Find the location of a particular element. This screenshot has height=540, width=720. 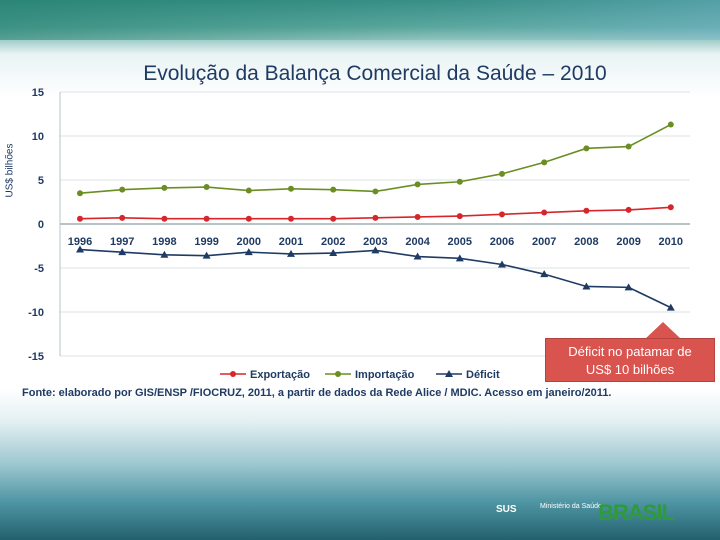

y-tick-label: 5 is located at coordinates (41, 181).